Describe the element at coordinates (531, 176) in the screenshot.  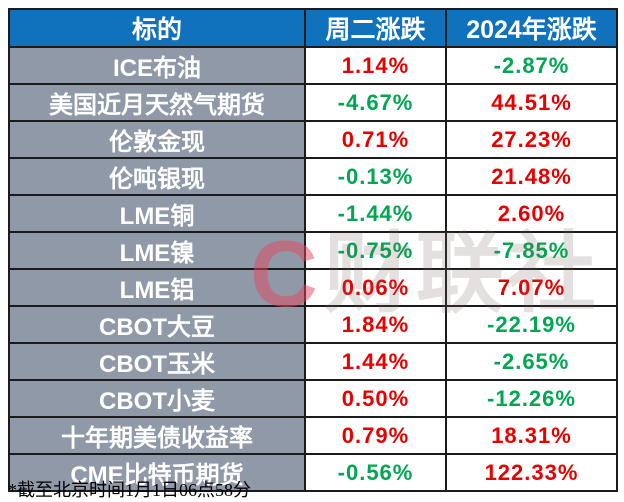
I see `ytd-change-cell: 21.48%` at that location.